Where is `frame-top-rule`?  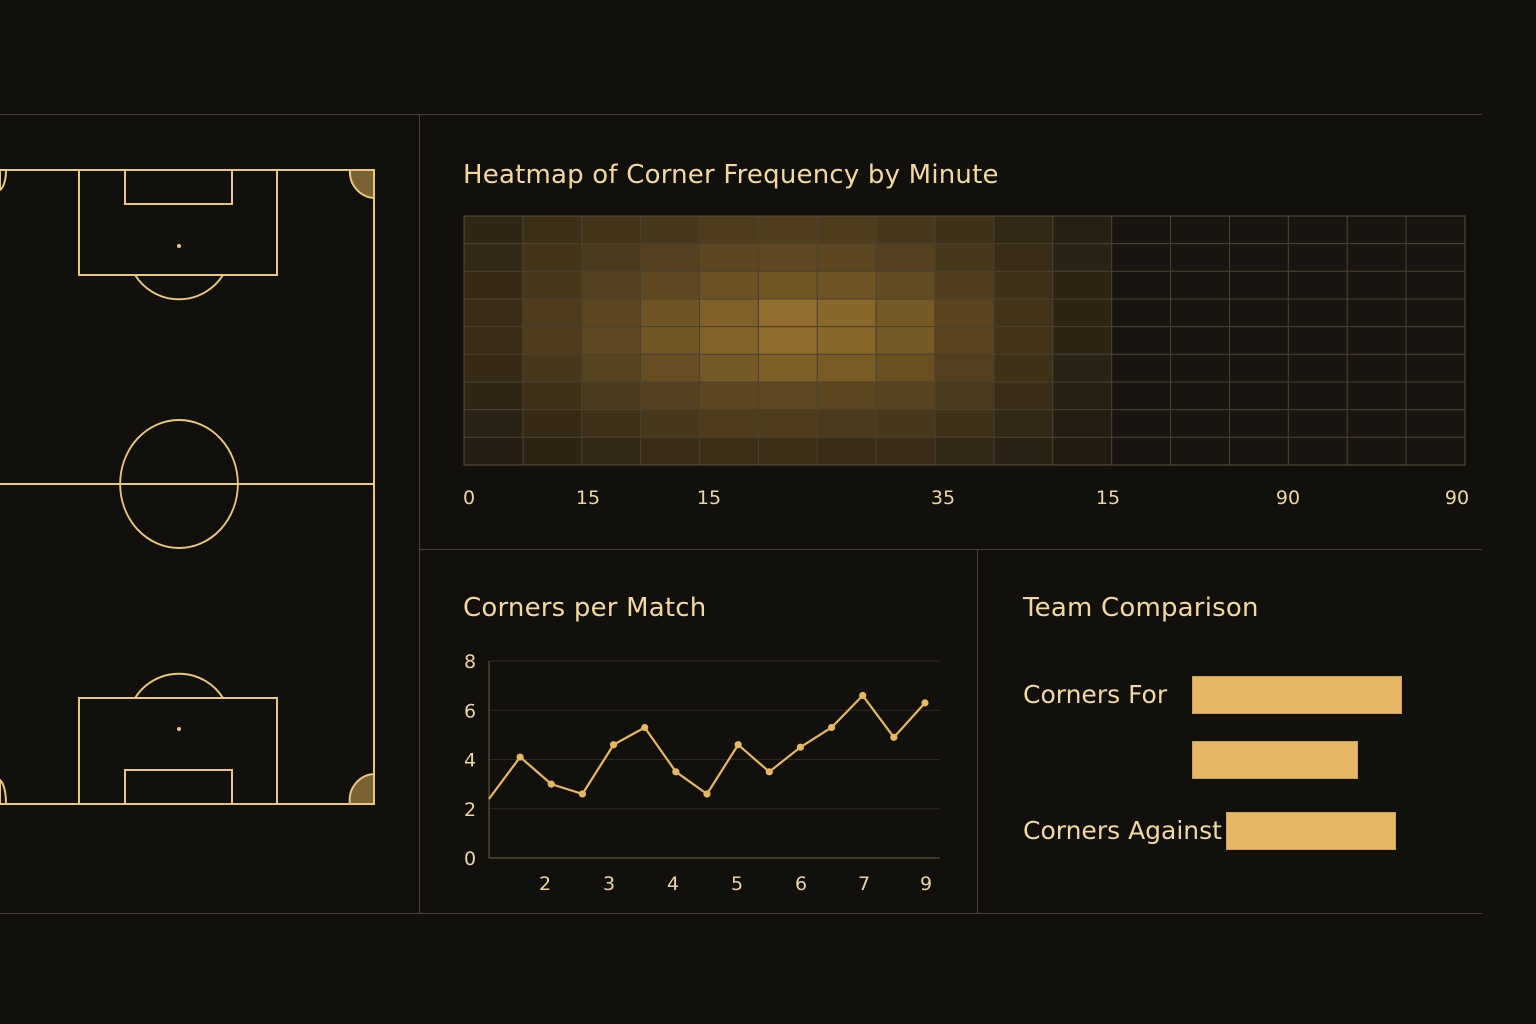
frame-top-rule is located at coordinates (741, 114).